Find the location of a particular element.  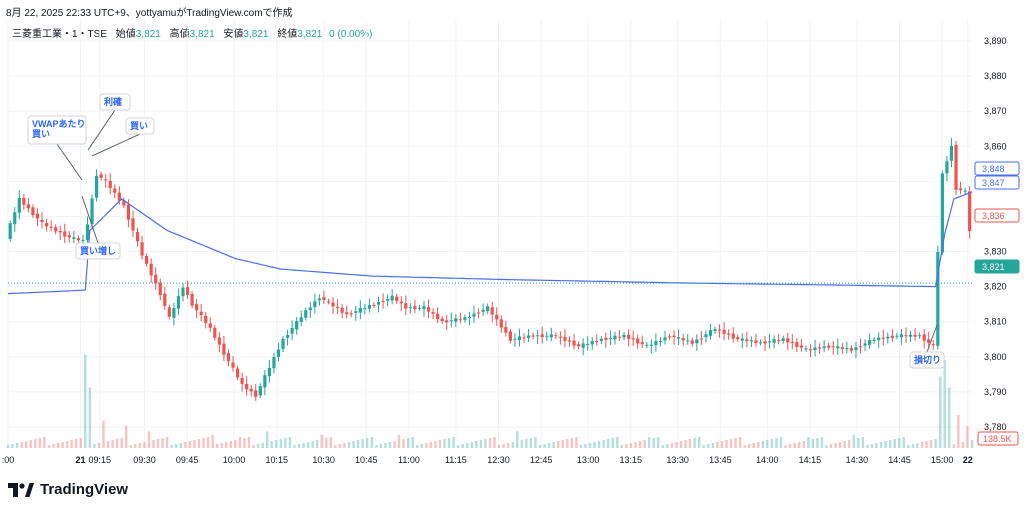

x-tick-label: 10:00 is located at coordinates (234, 460).